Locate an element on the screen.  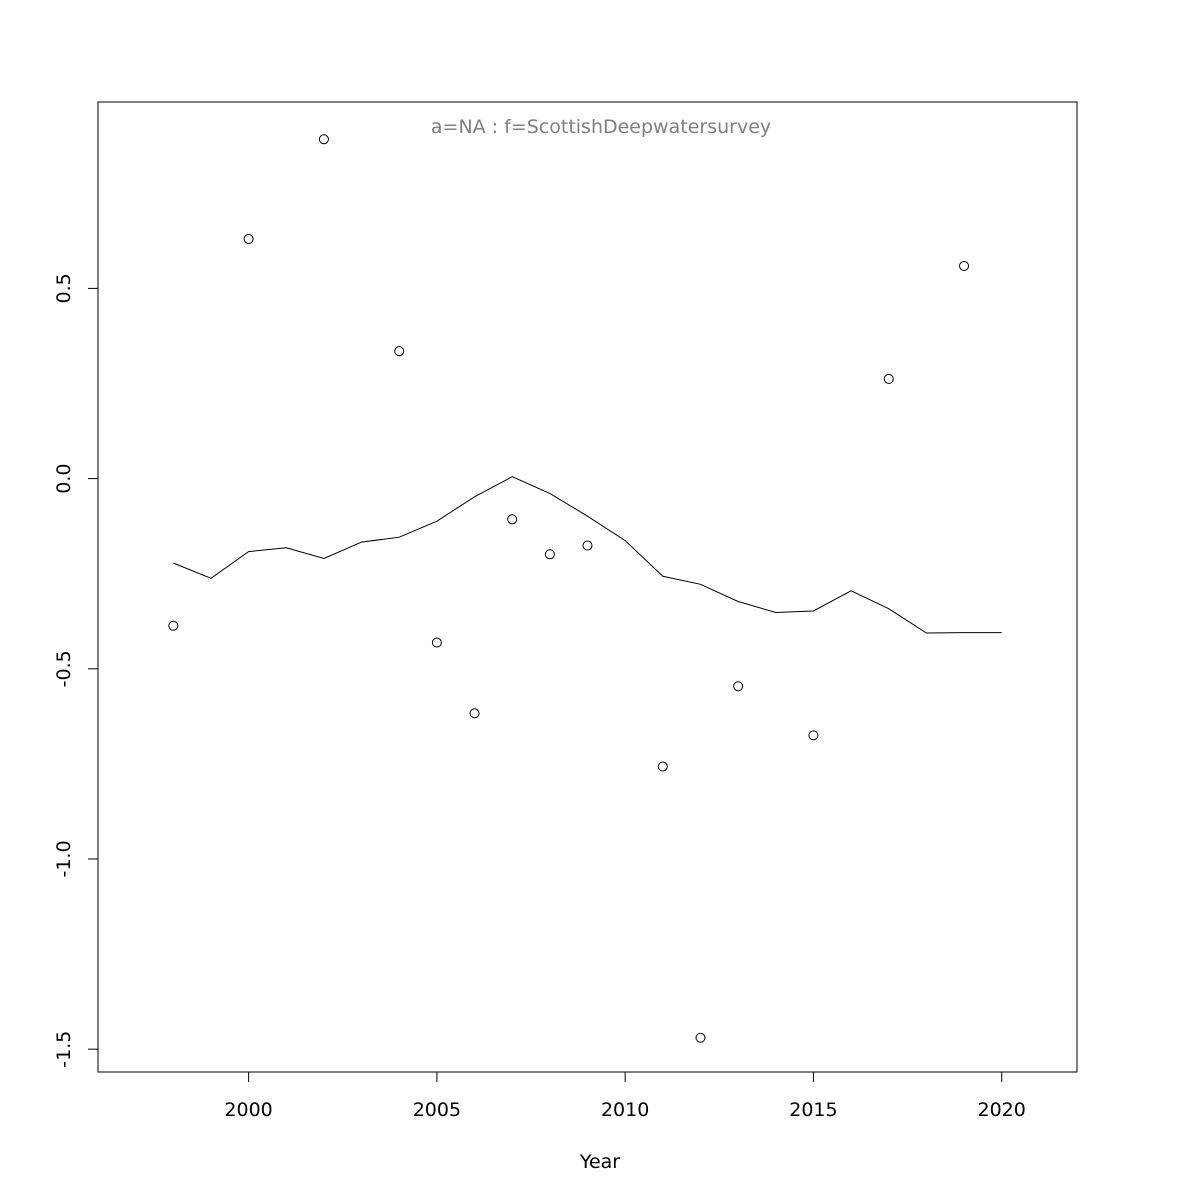
trend-line is located at coordinates (587, 555).